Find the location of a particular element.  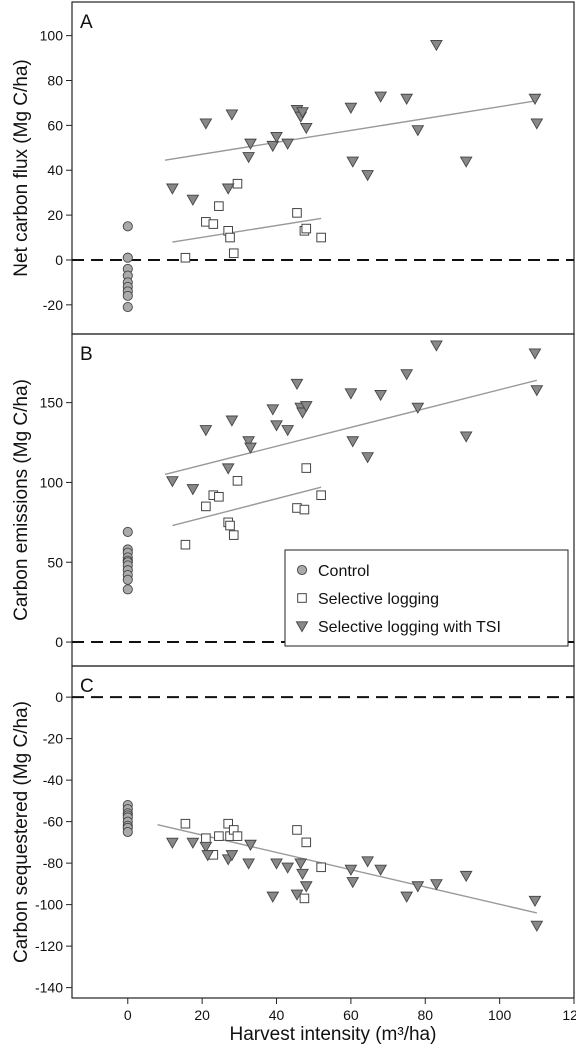

y-tick-label: -140 is located at coordinates (49, 988).